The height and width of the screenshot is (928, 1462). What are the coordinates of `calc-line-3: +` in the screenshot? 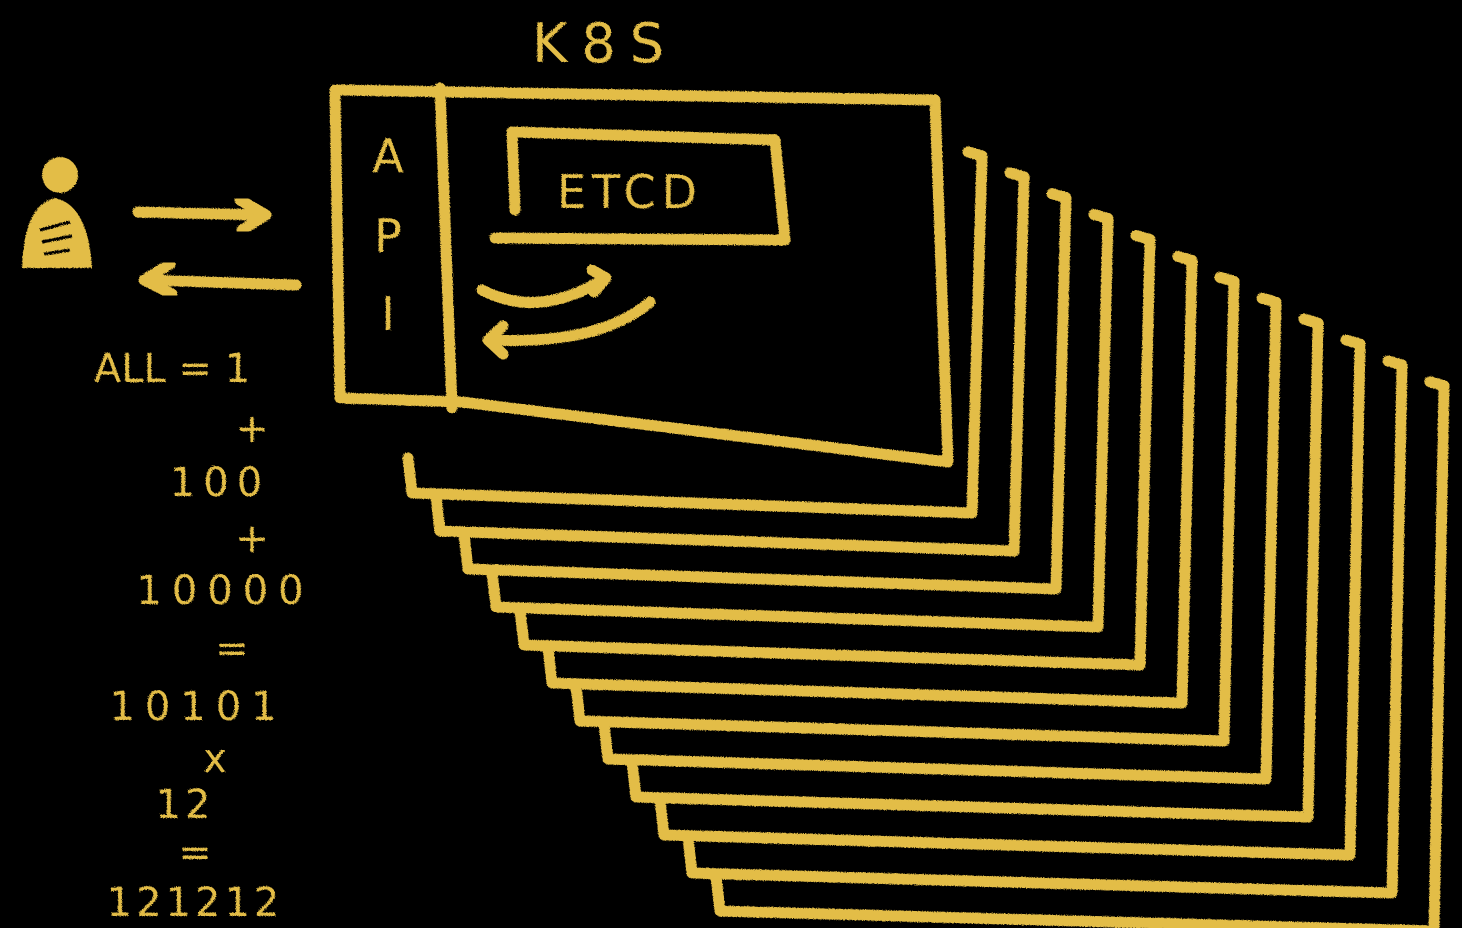 It's located at (252, 539).